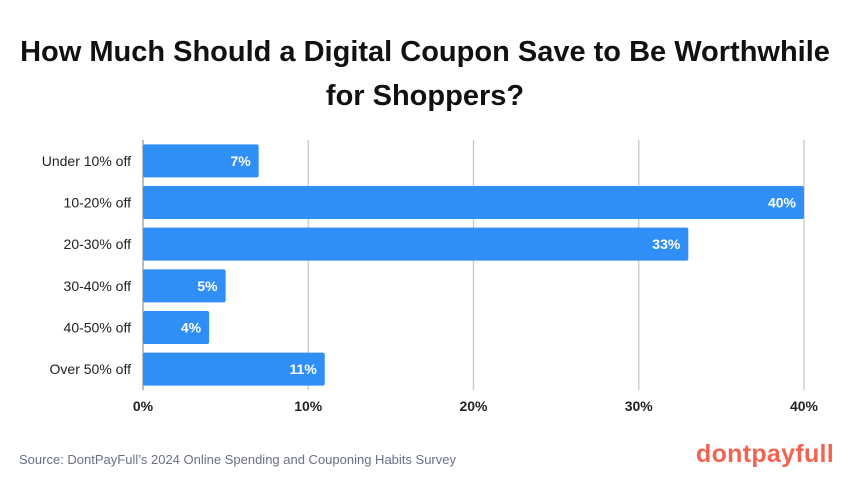 The image size is (850, 500). Describe the element at coordinates (98, 203) in the screenshot. I see `category-label: 10-20% off` at that location.